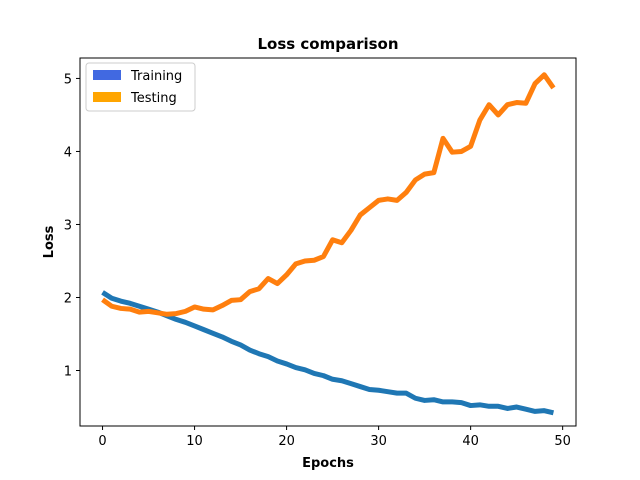  Describe the element at coordinates (68, 225) in the screenshot. I see `y-tick-label: 3` at that location.